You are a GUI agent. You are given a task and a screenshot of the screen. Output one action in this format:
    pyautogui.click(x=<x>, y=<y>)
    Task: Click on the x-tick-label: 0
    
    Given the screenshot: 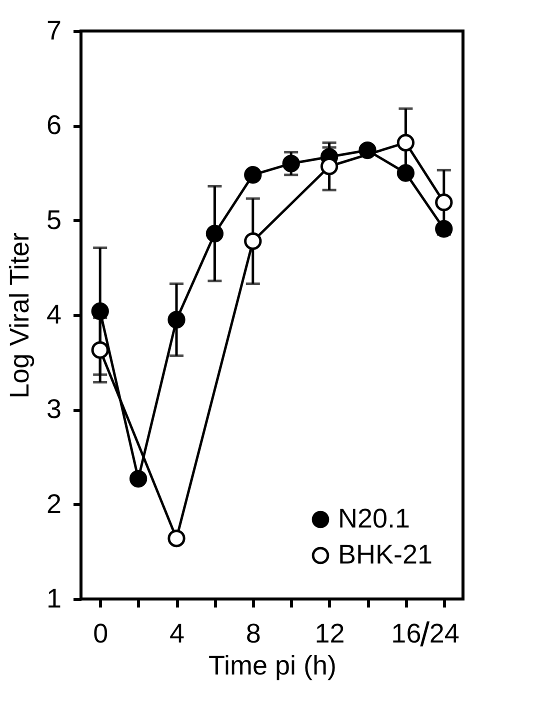 What is the action you would take?
    pyautogui.click(x=100, y=633)
    